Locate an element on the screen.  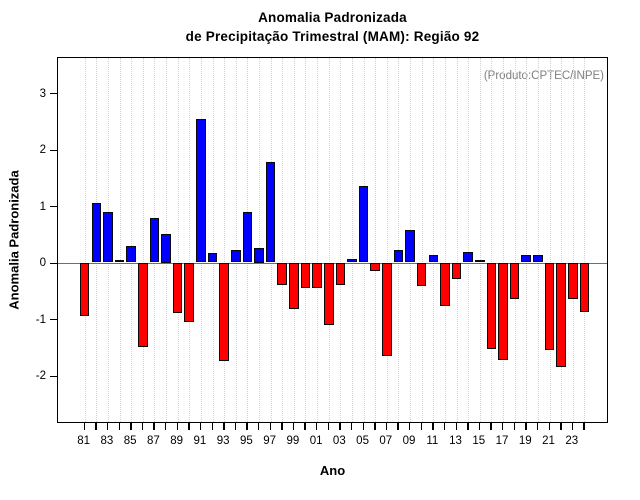
x-tick-2012 is located at coordinates (444, 426).